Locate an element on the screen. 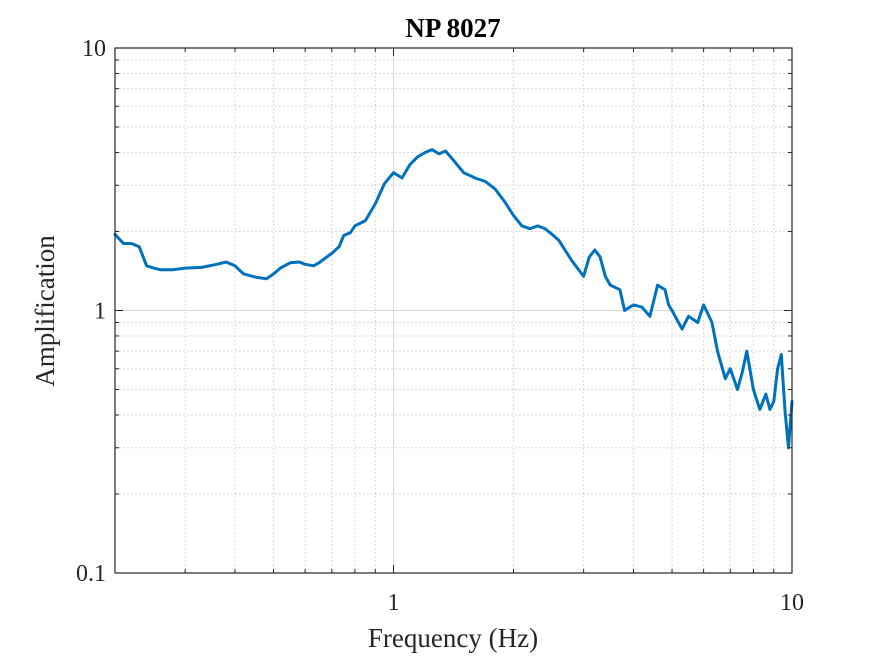  x-tick-labels: 1 10 is located at coordinates (596, 603).